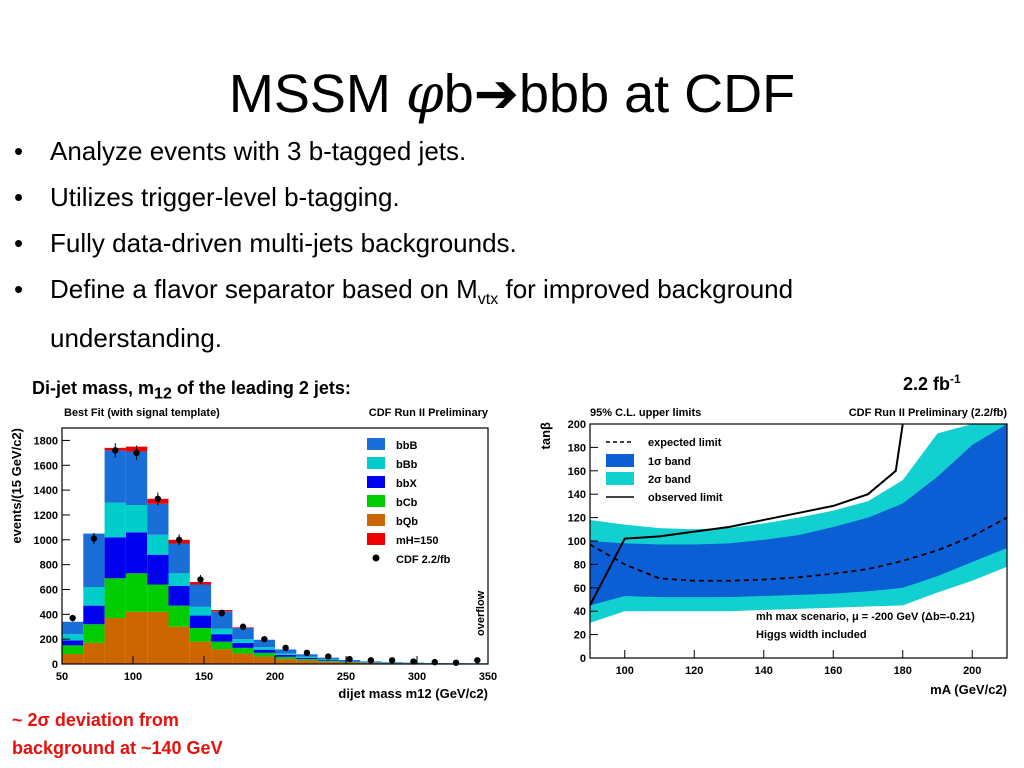  What do you see at coordinates (625, 671) in the screenshot?
I see `x-tick-label: 100` at bounding box center [625, 671].